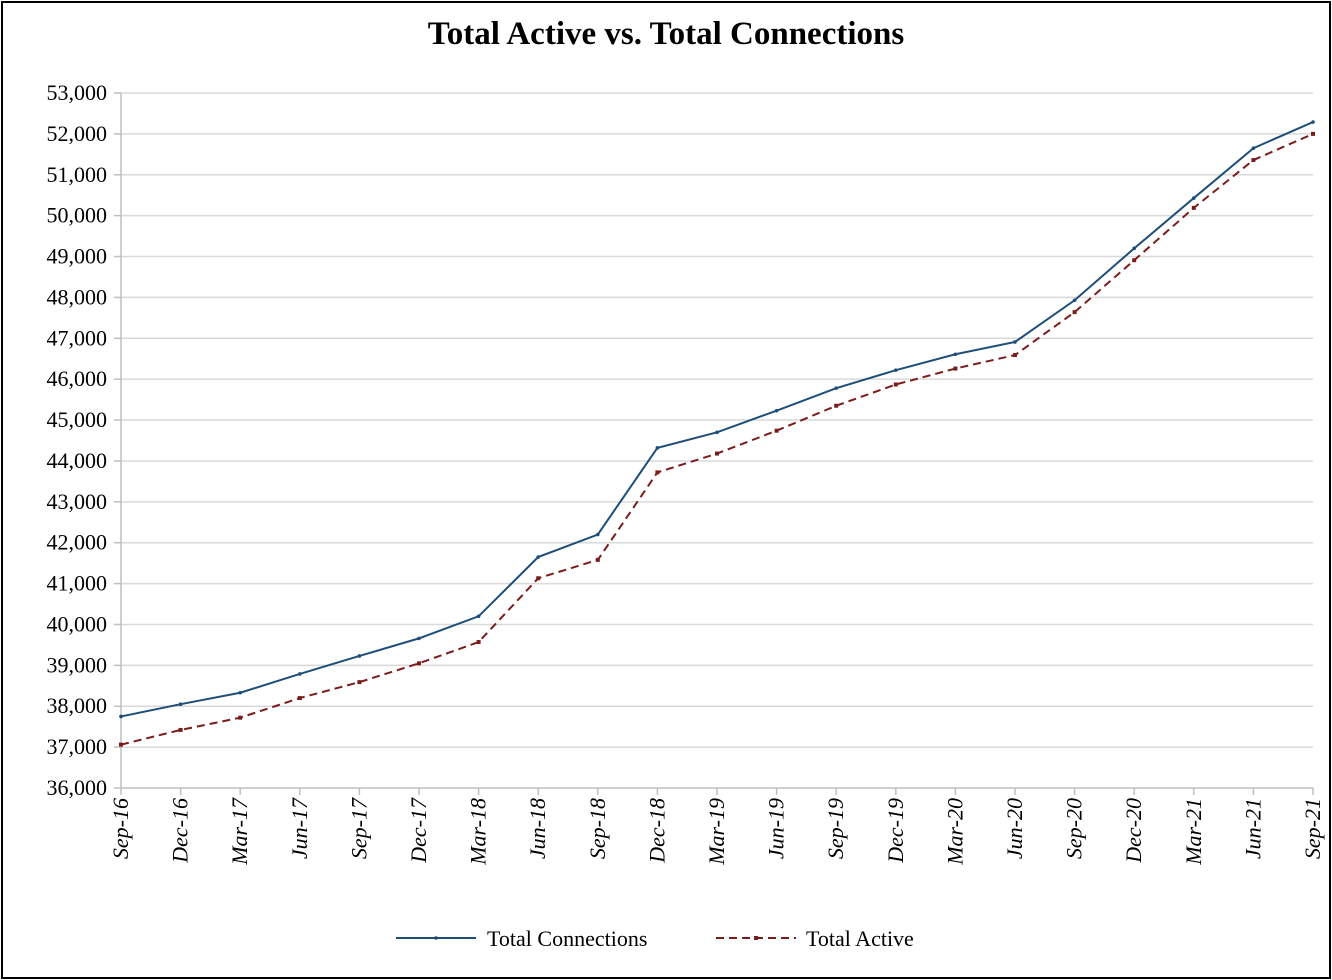 This screenshot has height=980, width=1332. What do you see at coordinates (77, 583) in the screenshot?
I see `y-tick-label: 41,000` at bounding box center [77, 583].